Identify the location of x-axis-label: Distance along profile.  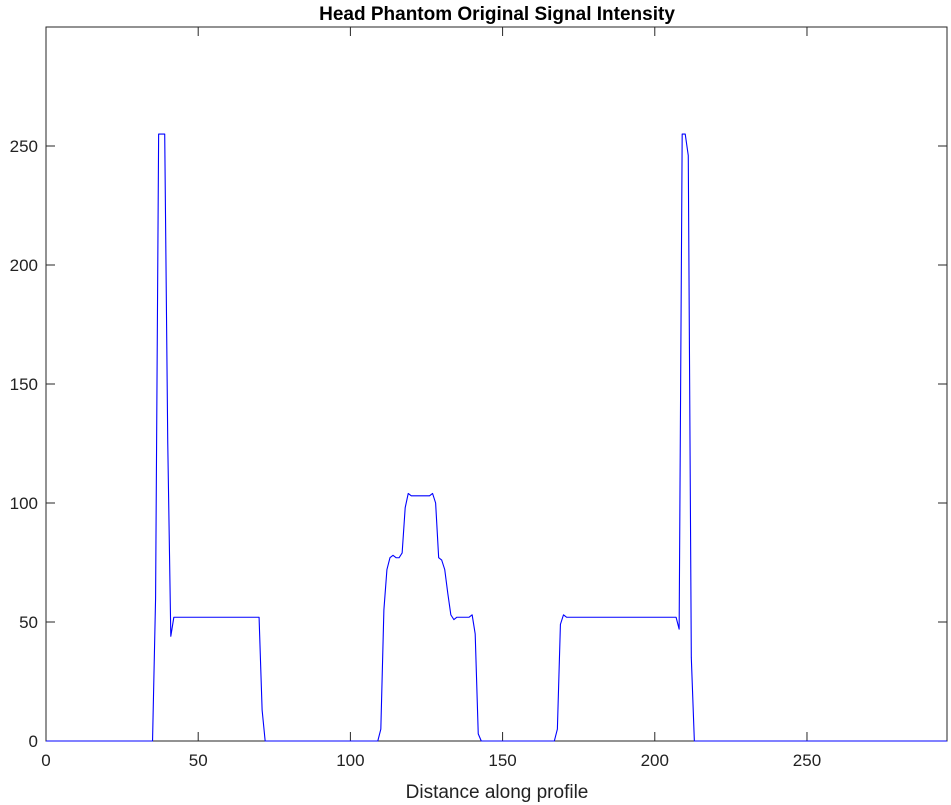
(497, 792).